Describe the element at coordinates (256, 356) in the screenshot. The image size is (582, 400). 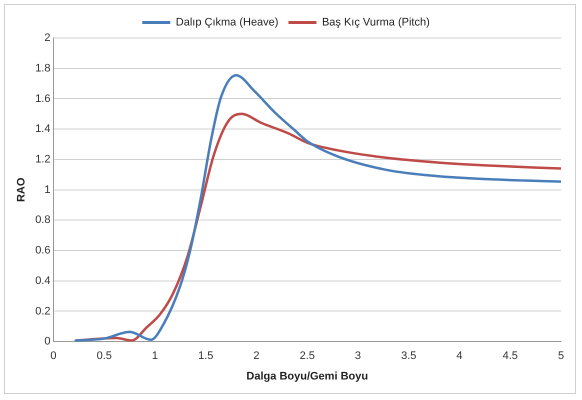
I see `x-tick-label: 2` at that location.